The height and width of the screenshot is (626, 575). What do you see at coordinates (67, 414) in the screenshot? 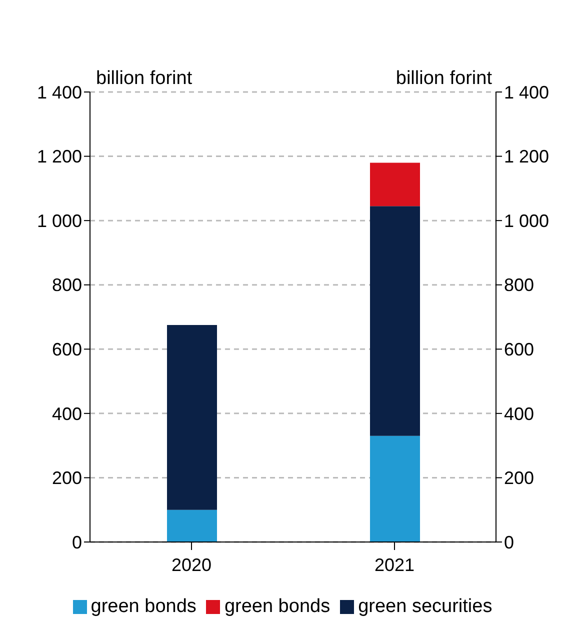
I see `y-tick-label: 400` at bounding box center [67, 414].